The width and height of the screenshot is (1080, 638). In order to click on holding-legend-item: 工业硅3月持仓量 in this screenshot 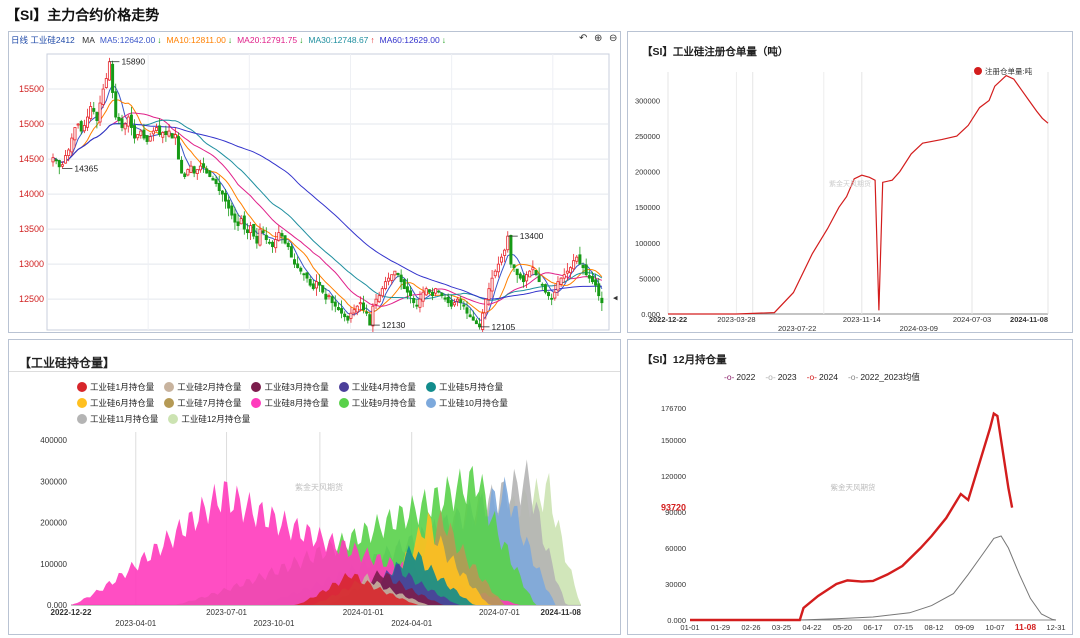, I will do `click(290, 387)`.